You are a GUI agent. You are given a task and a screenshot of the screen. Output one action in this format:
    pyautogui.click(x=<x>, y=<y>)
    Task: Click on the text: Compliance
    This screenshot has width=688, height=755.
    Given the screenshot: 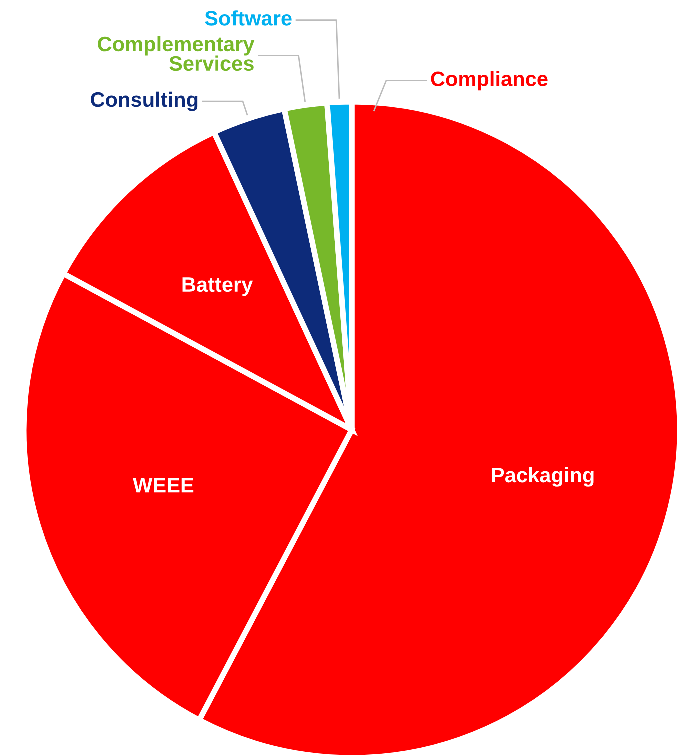 What is the action you would take?
    pyautogui.click(x=489, y=81)
    